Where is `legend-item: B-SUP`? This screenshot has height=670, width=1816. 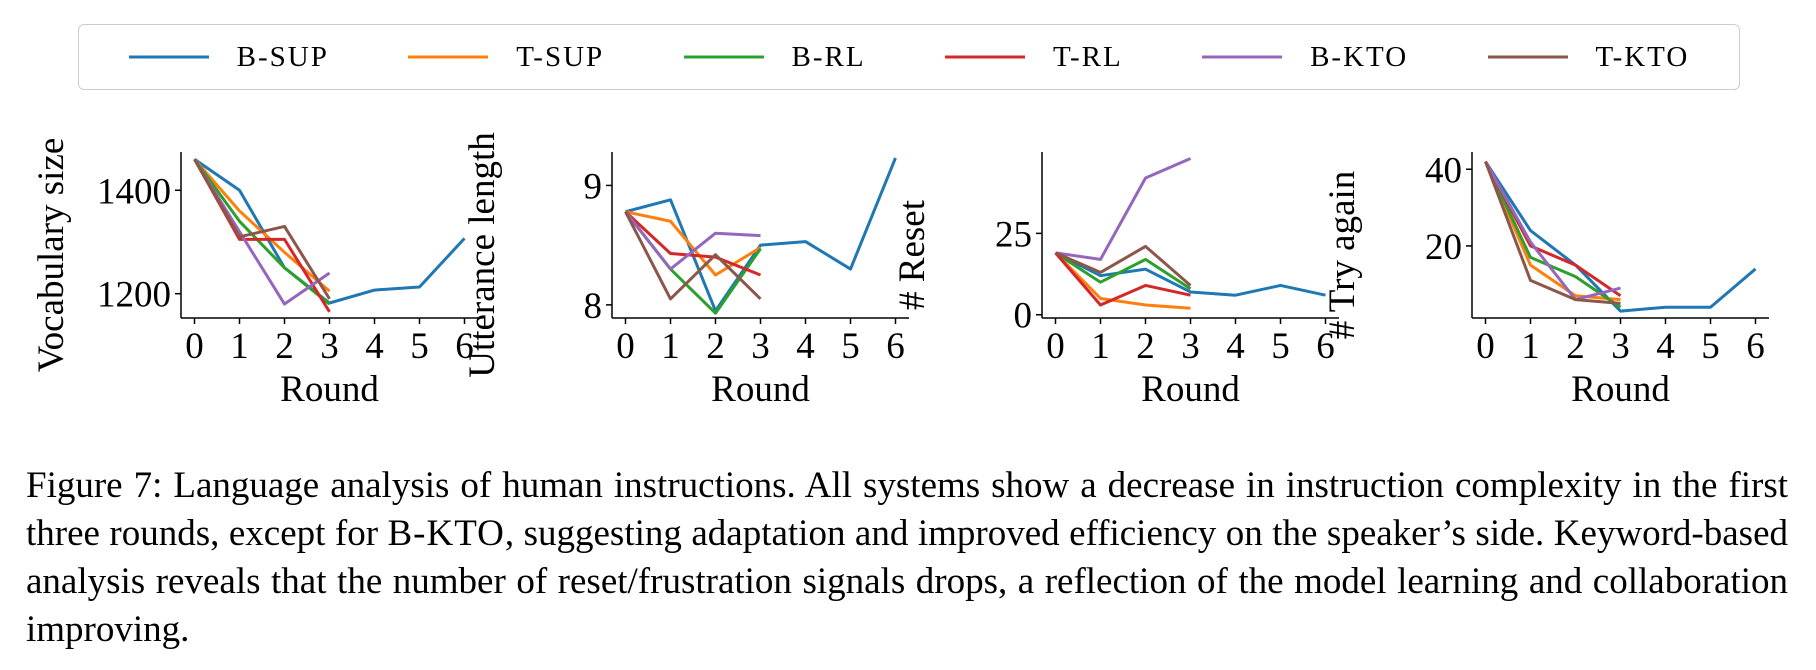
legend-item: B-SUP is located at coordinates (228, 57).